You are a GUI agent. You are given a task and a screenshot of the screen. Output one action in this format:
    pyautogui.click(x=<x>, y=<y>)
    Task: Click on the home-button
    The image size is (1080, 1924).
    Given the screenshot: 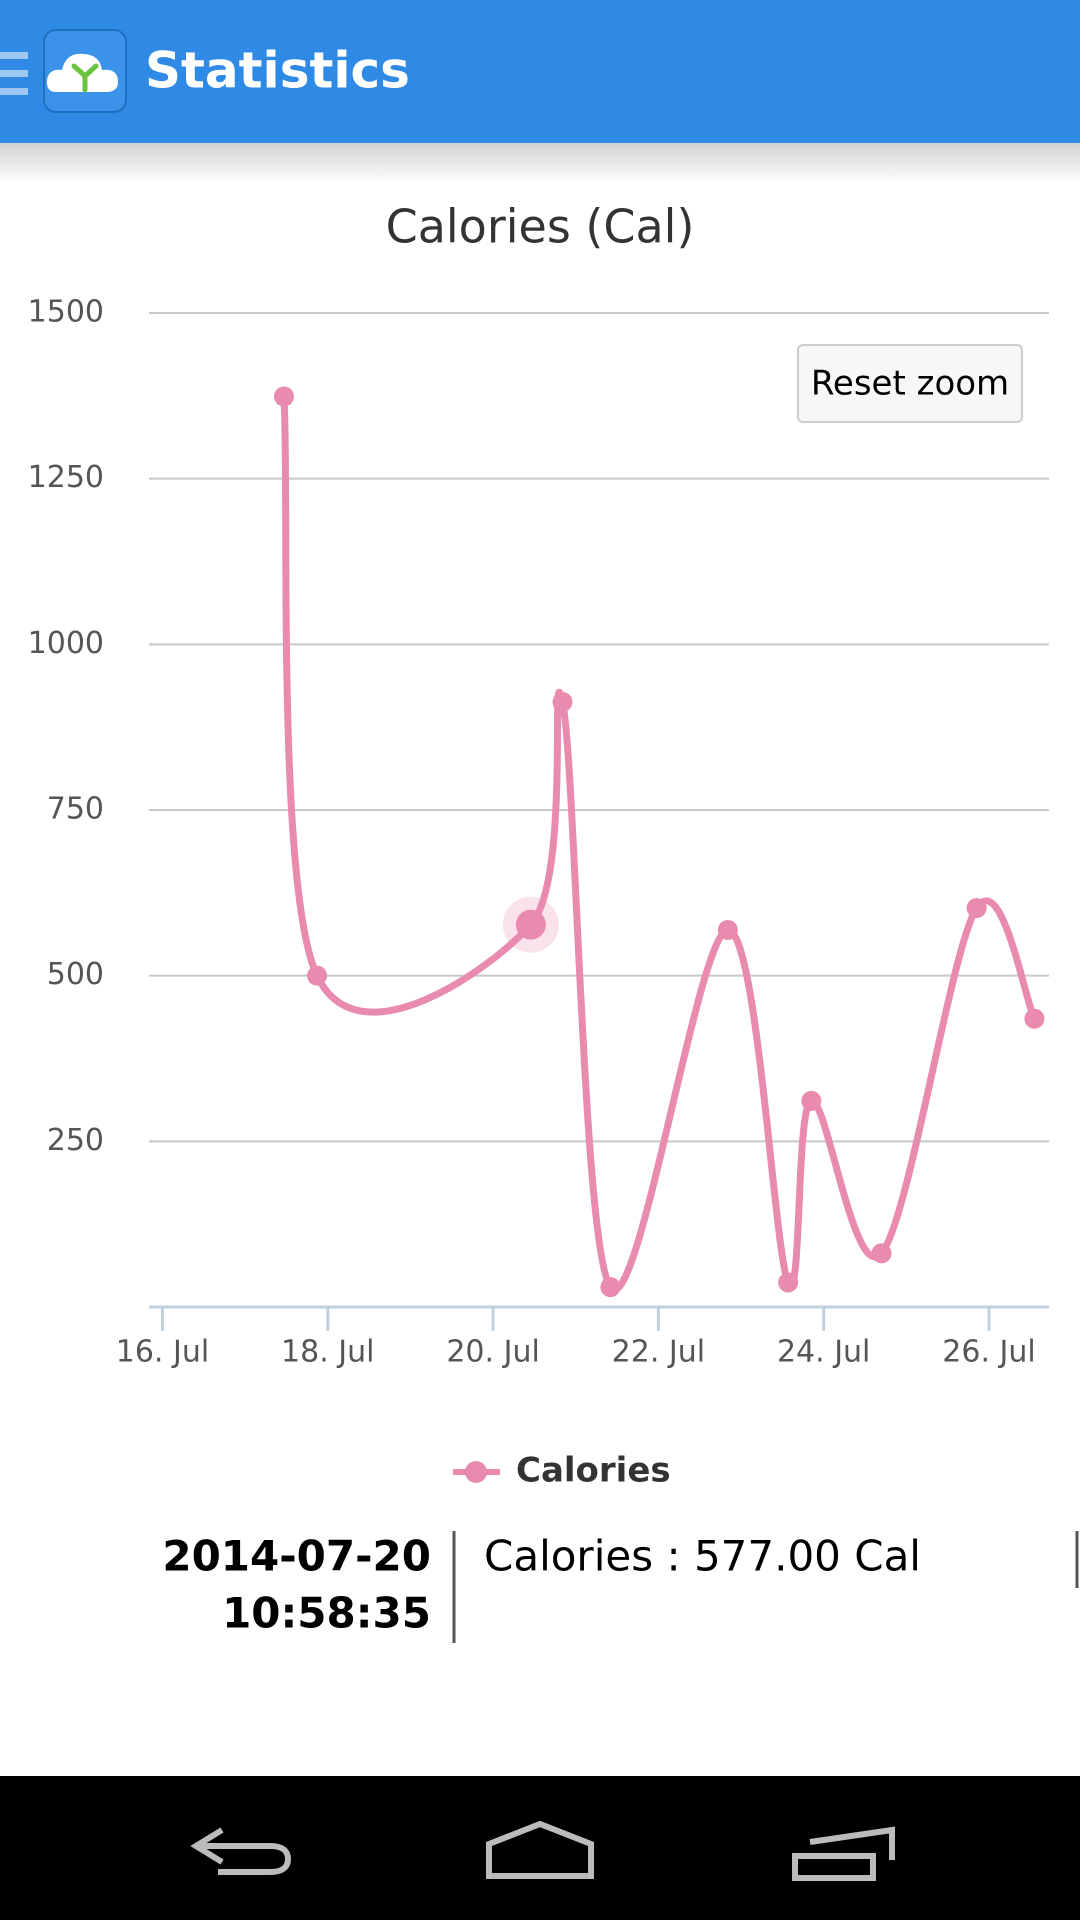 What is the action you would take?
    pyautogui.click(x=540, y=1849)
    